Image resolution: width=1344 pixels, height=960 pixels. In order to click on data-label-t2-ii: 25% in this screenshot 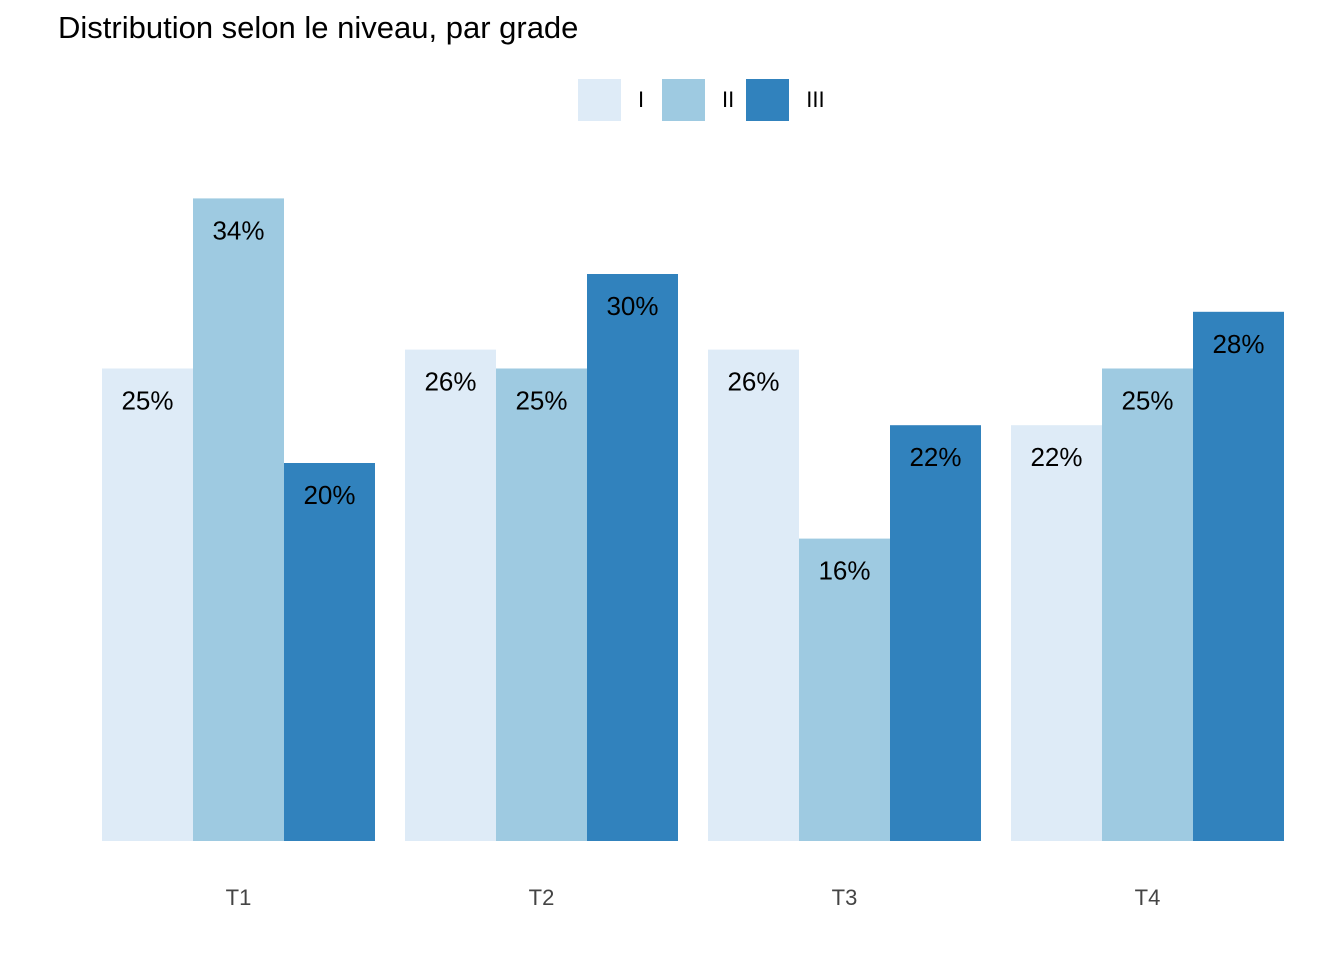, I will do `click(541, 401)`.